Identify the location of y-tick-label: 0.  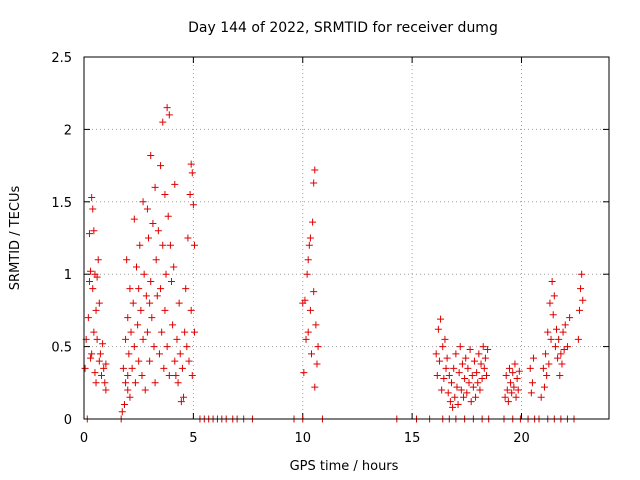
(68, 420).